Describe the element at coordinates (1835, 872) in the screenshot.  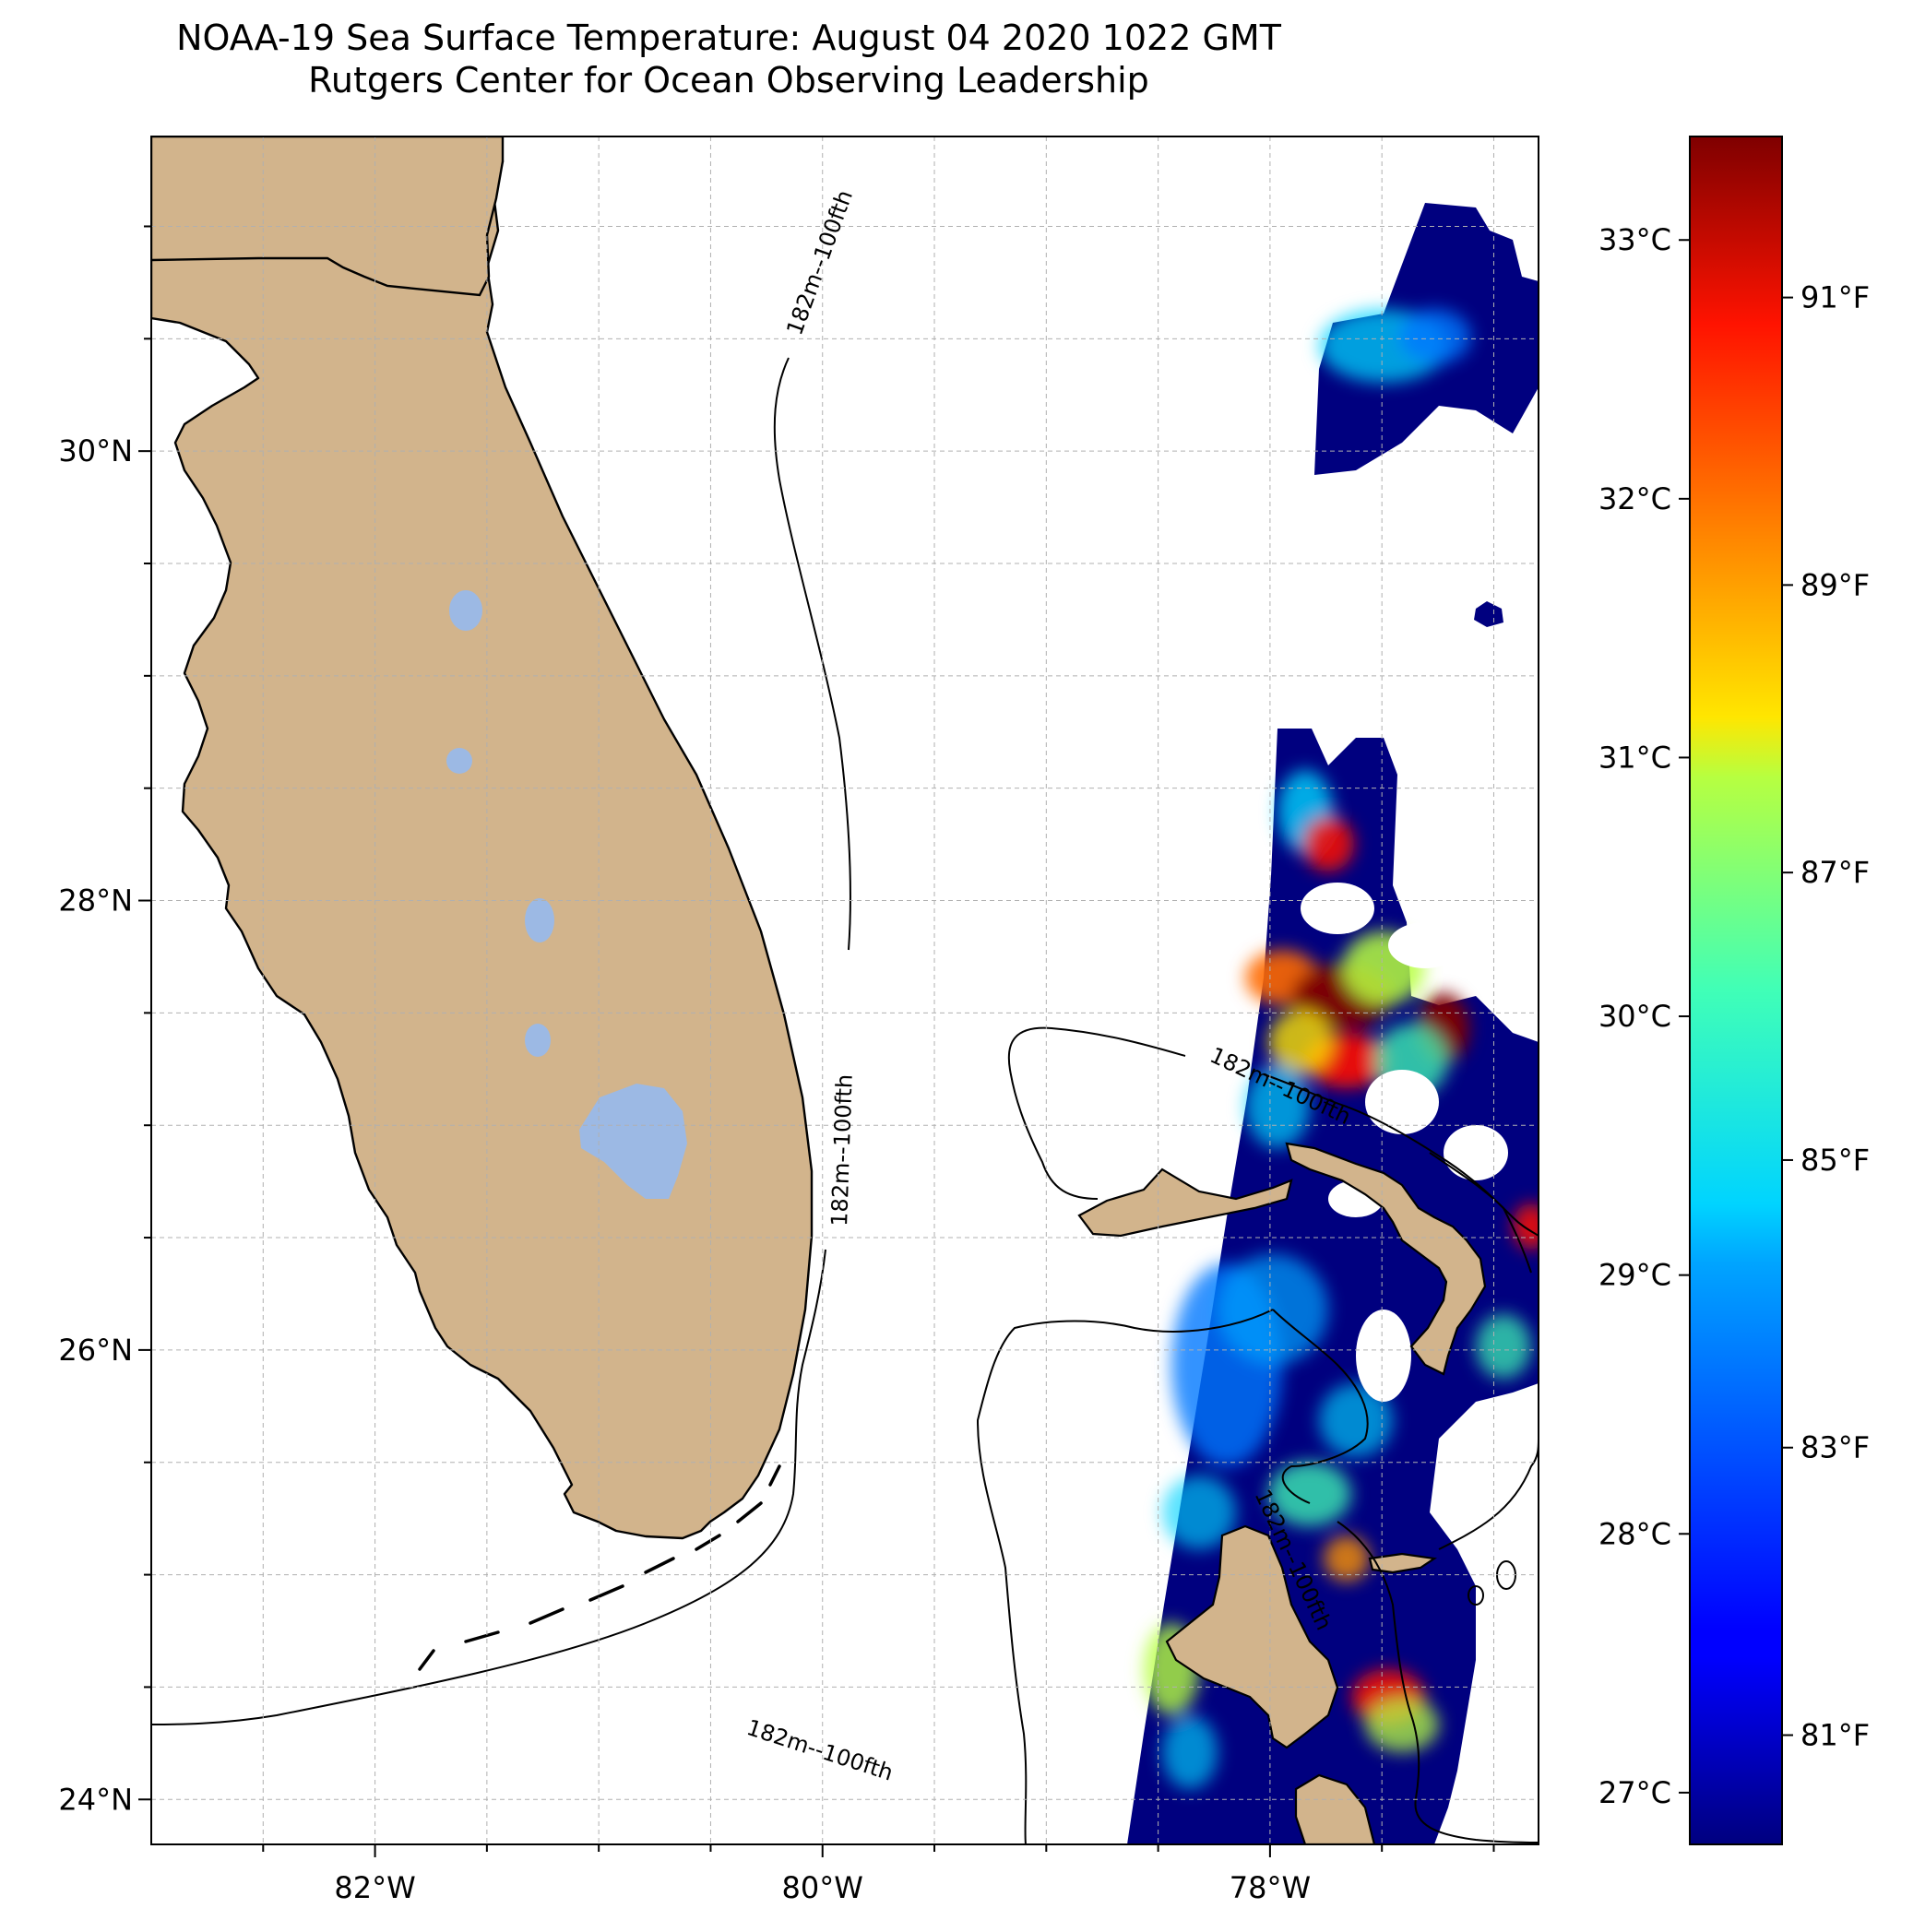
I see `fahrenheit-tick-label: 87°F` at that location.